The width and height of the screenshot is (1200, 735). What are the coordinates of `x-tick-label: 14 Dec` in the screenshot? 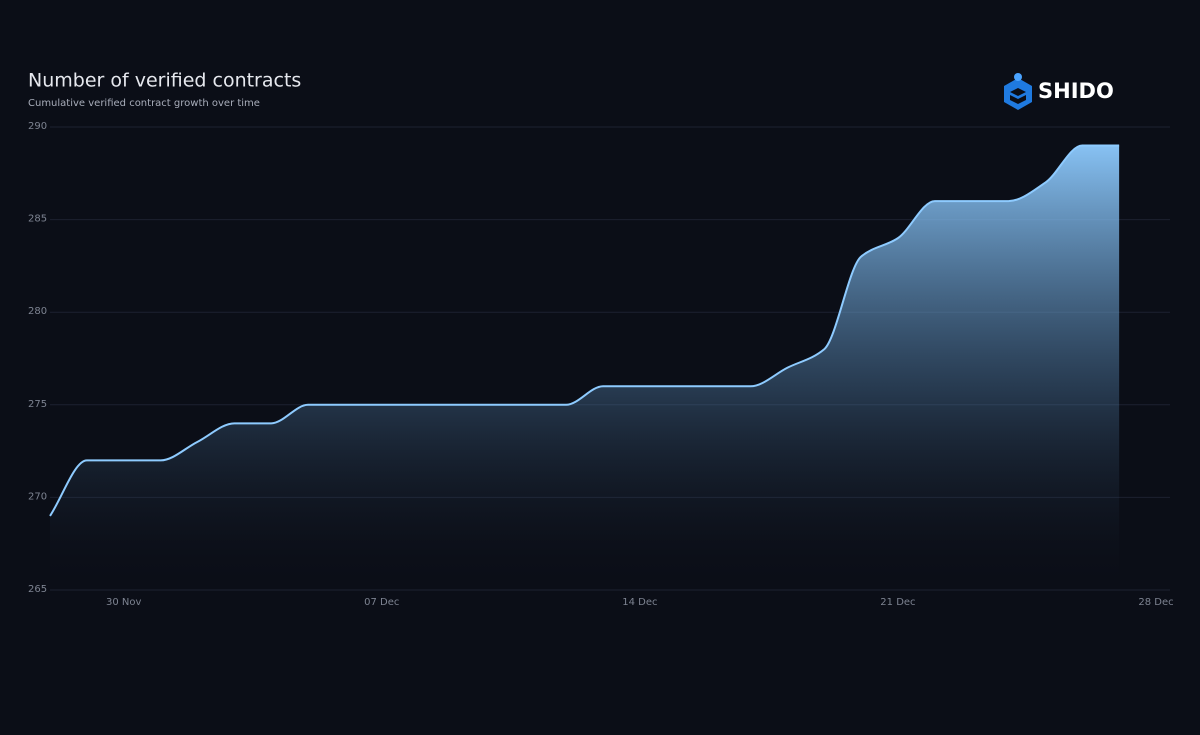 It's located at (639, 602).